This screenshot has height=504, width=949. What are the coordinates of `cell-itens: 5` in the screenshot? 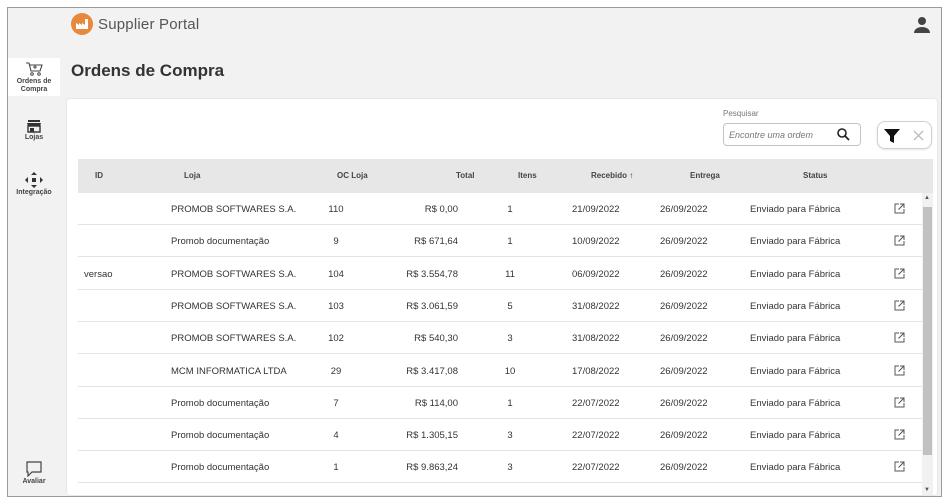 It's located at (510, 306).